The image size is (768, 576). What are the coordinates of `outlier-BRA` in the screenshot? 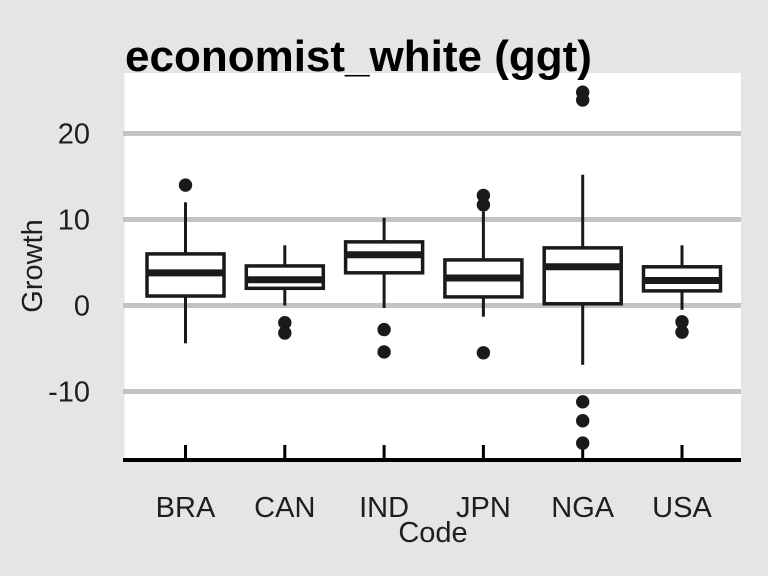 It's located at (185, 185).